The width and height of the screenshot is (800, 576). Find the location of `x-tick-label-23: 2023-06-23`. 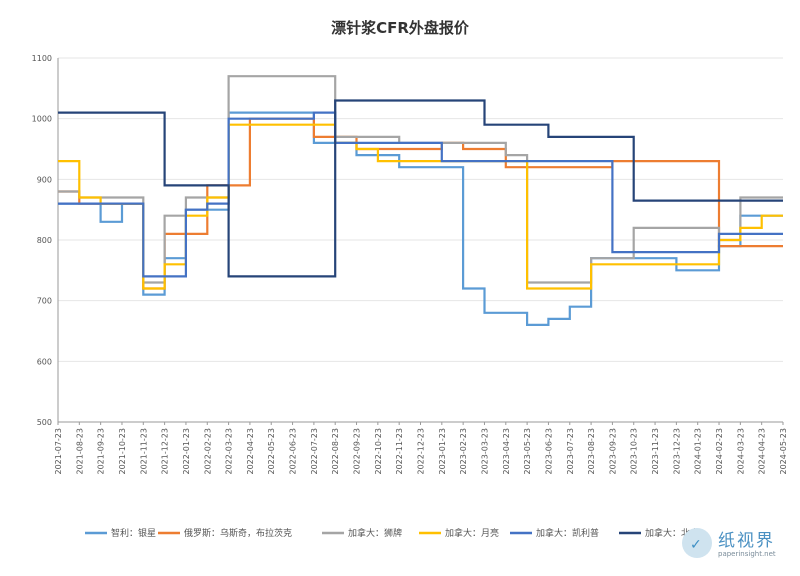

x-tick-label-23: 2023-06-23 is located at coordinates (548, 451).